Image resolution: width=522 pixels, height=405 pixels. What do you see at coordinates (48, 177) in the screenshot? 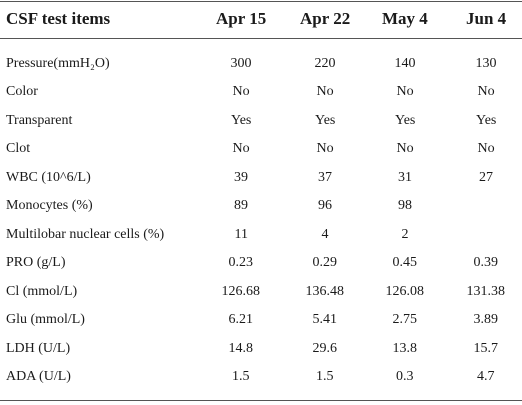
I see `row-label: WBC (10^6/L)` at bounding box center [48, 177].